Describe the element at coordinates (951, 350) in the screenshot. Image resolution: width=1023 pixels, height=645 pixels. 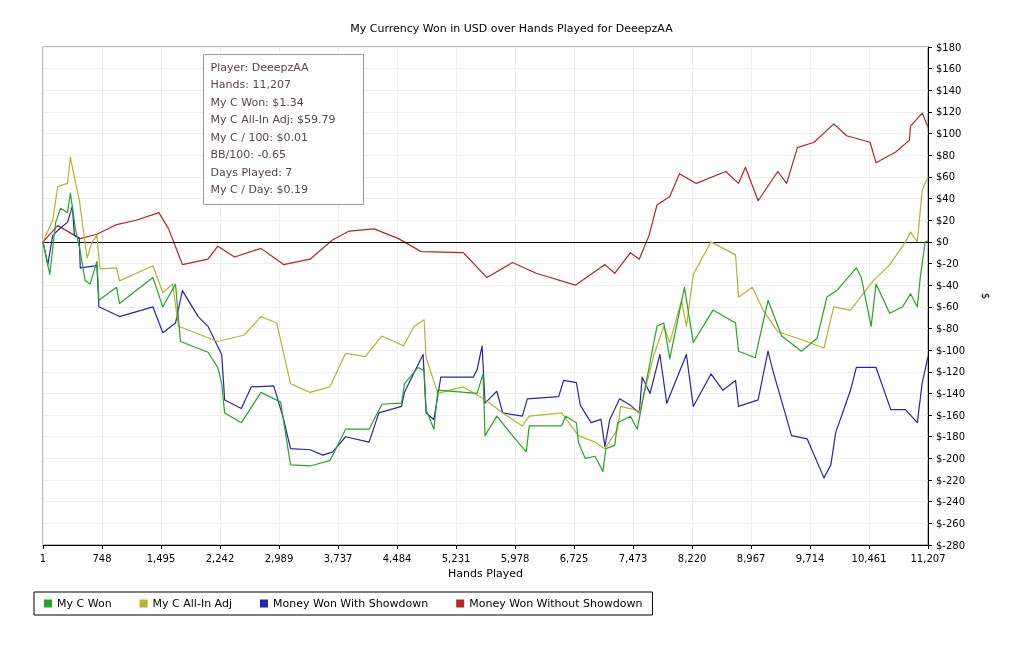
I see `y-tick-label: $-100` at that location.